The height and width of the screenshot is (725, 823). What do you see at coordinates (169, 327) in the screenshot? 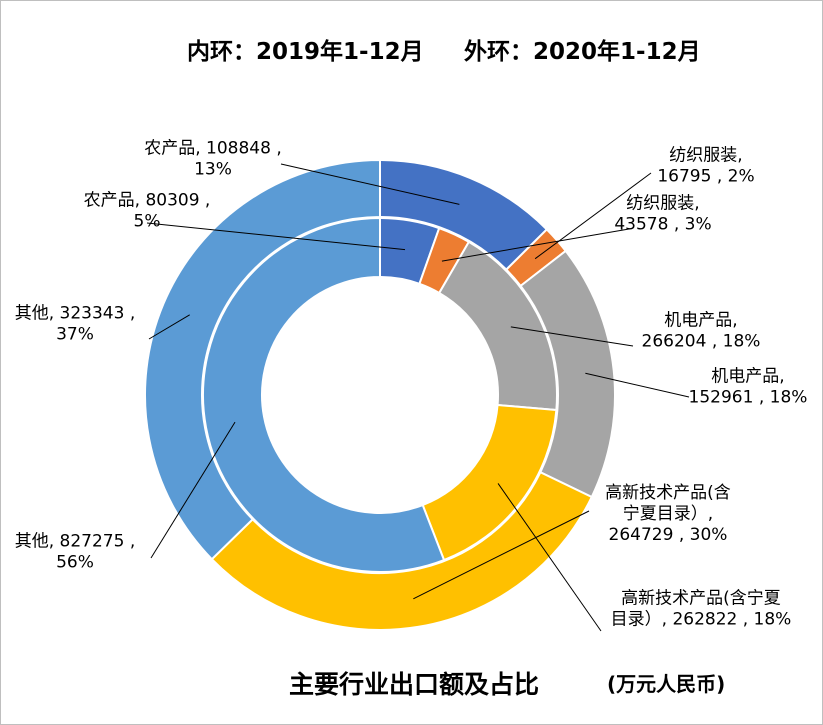
I see `outer-leader-line-other` at bounding box center [169, 327].